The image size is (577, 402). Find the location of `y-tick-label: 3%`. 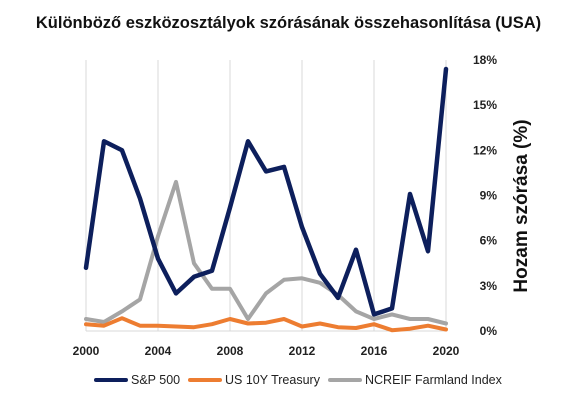

y-tick-label: 3% is located at coordinates (489, 286).